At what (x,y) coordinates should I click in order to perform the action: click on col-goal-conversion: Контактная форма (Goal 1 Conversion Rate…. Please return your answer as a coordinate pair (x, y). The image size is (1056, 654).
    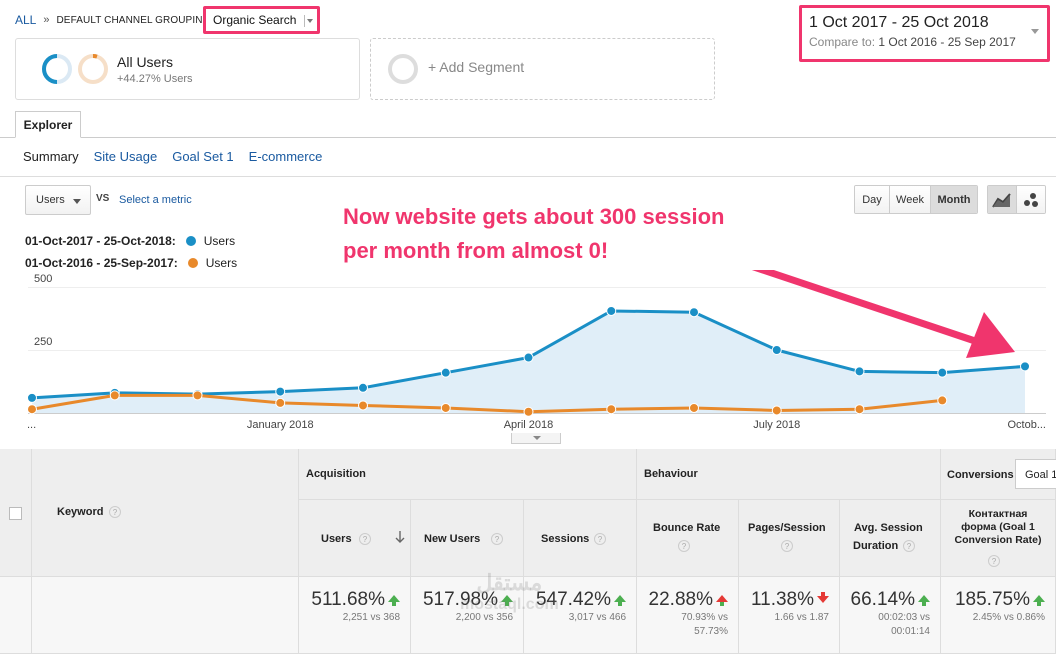
    Looking at the image, I should click on (998, 538).